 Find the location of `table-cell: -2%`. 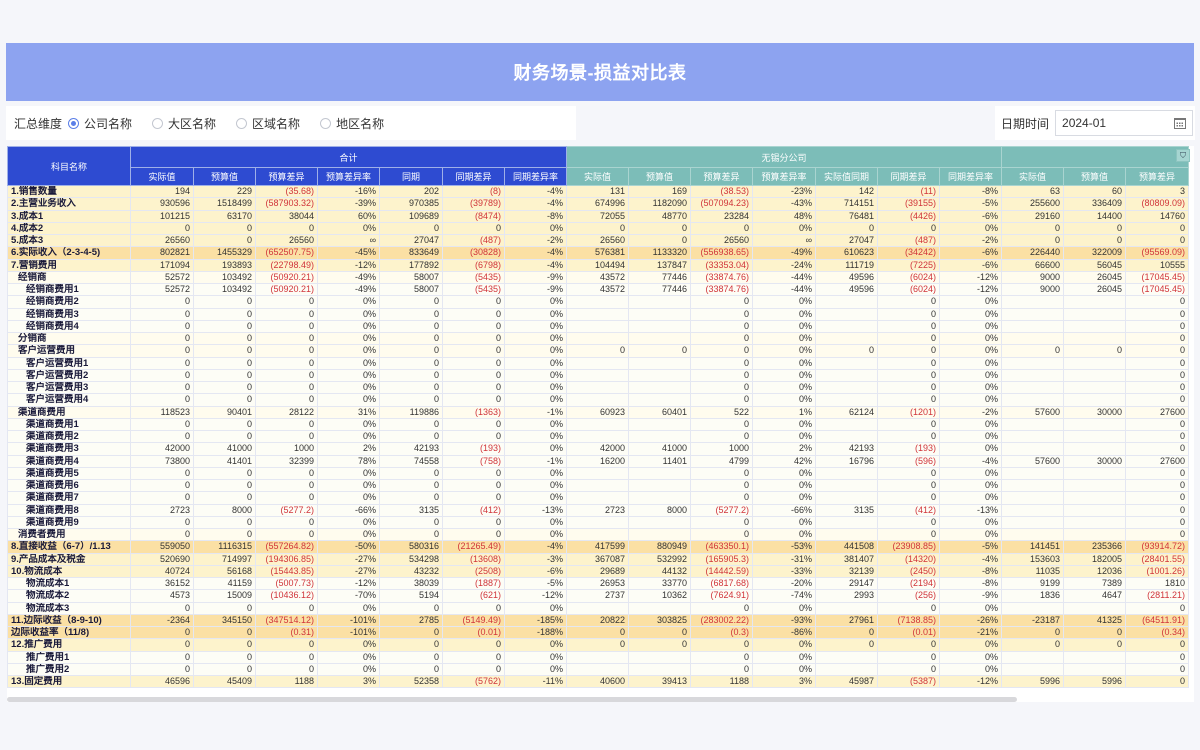

table-cell: -2% is located at coordinates (535, 240).